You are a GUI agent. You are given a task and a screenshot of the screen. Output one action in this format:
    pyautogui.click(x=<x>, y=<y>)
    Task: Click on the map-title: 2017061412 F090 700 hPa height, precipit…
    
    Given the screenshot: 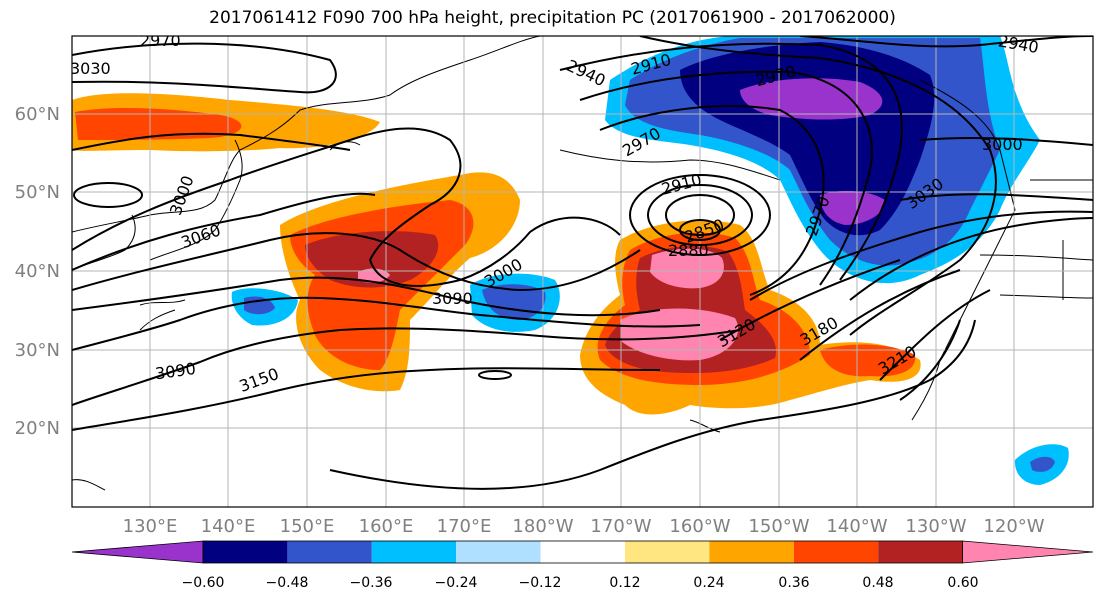 What is the action you would take?
    pyautogui.click(x=552, y=18)
    